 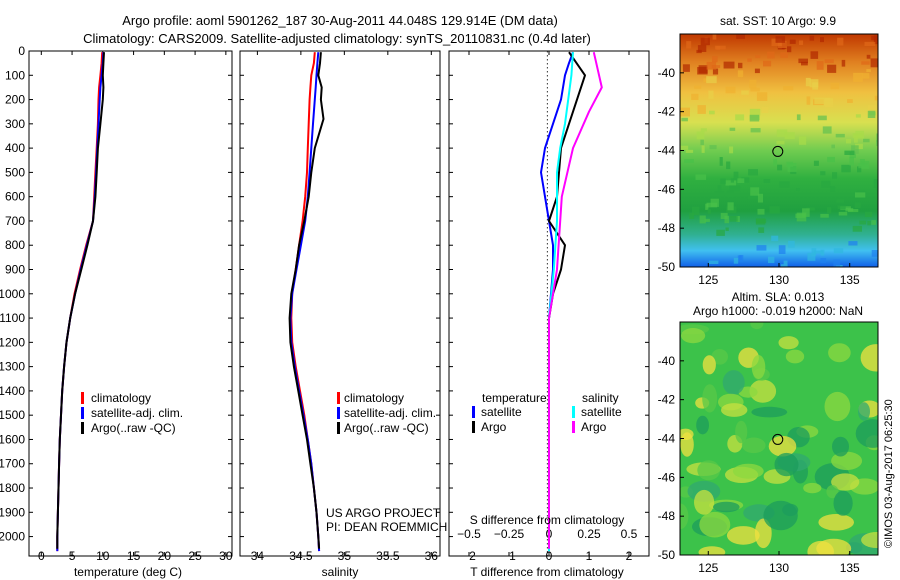 What do you see at coordinates (374, 398) in the screenshot?
I see `legend-label-climatology: climatology` at bounding box center [374, 398].